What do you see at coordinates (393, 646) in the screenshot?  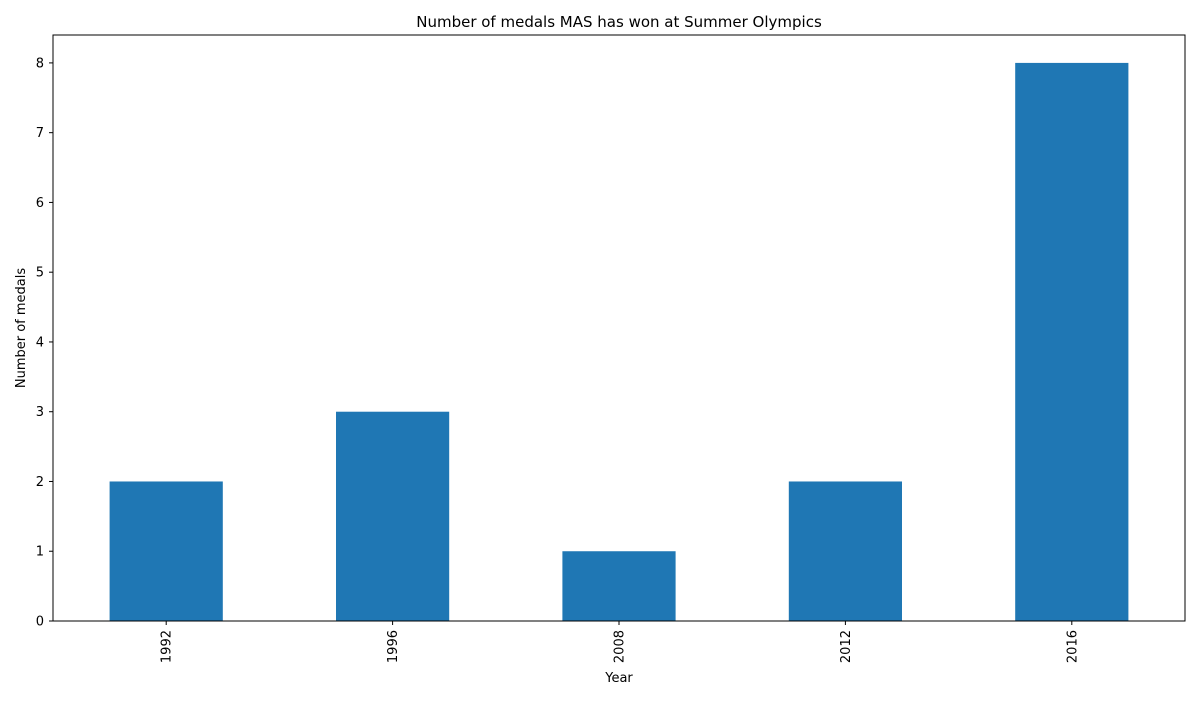 I see `x-tick-label: 1996` at bounding box center [393, 646].